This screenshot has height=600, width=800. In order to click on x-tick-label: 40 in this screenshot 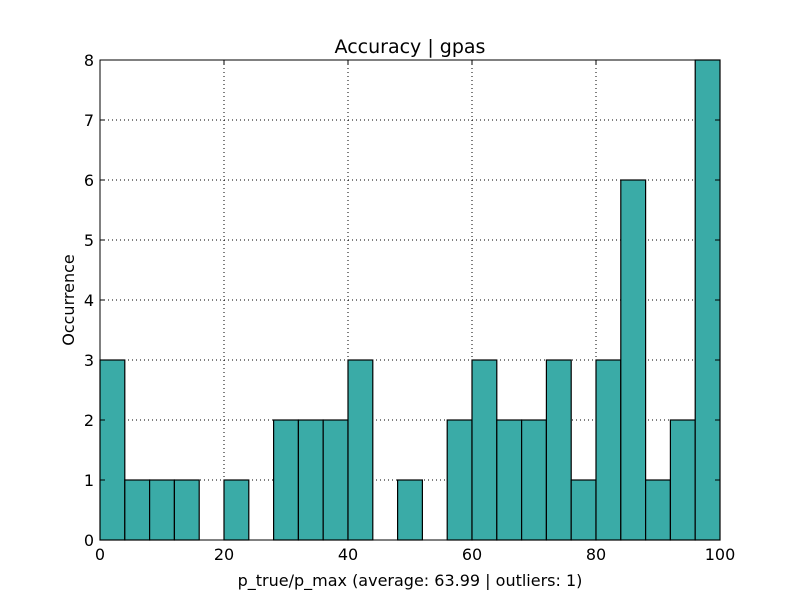, I will do `click(348, 554)`.